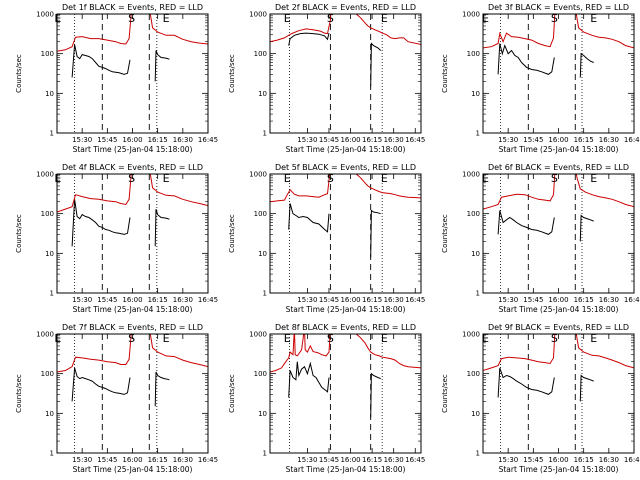 The image size is (640, 480). What do you see at coordinates (345, 7) in the screenshot?
I see `panel-title: Det 2f BLACK = Events, RED = LLD` at bounding box center [345, 7].